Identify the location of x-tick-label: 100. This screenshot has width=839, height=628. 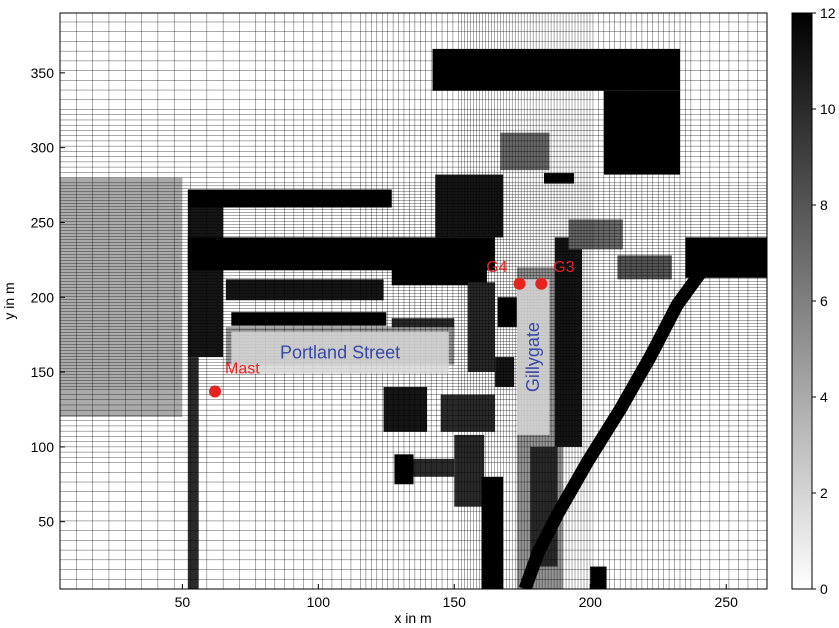
(319, 602).